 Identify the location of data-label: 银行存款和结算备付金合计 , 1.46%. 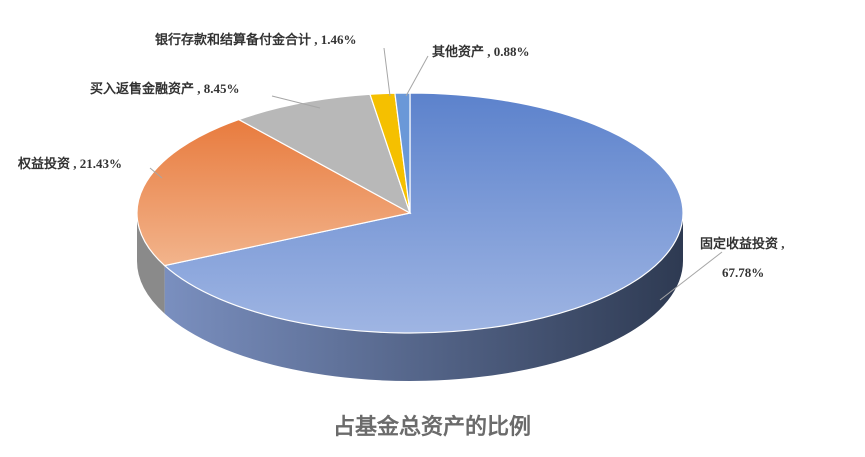
(256, 39).